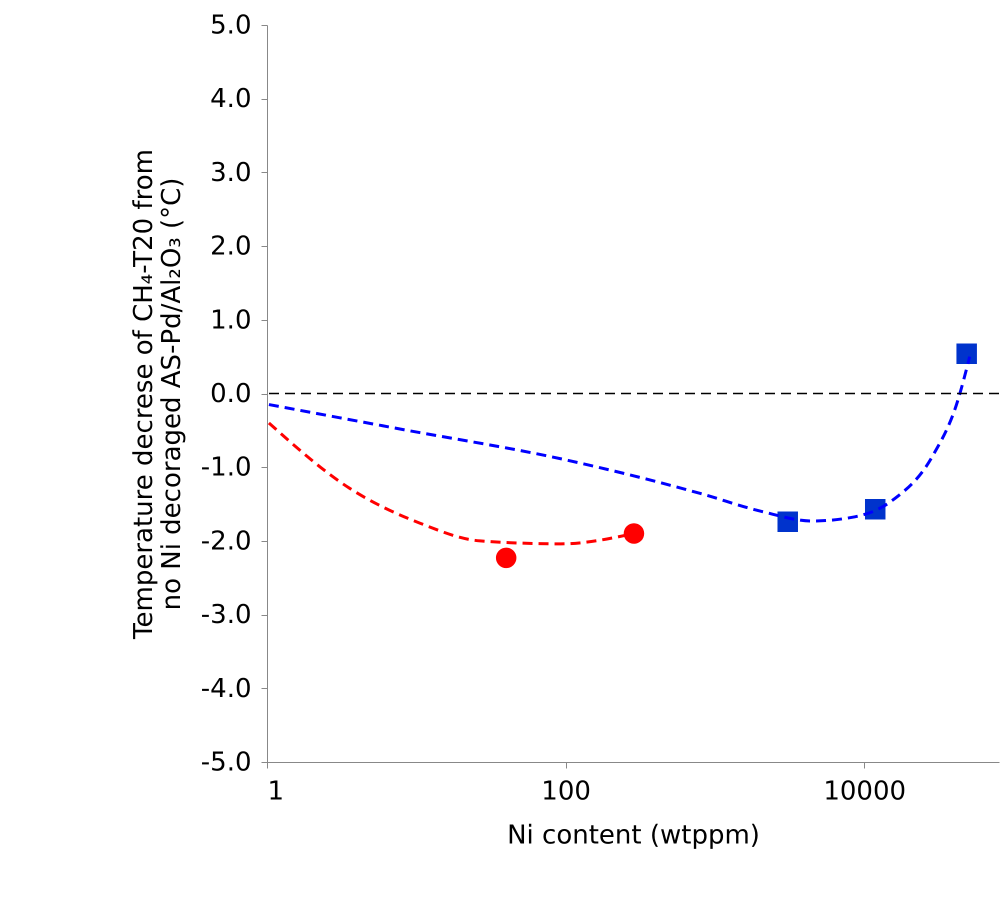  I want to click on y-tick-label: 3.0, so click(231, 173).